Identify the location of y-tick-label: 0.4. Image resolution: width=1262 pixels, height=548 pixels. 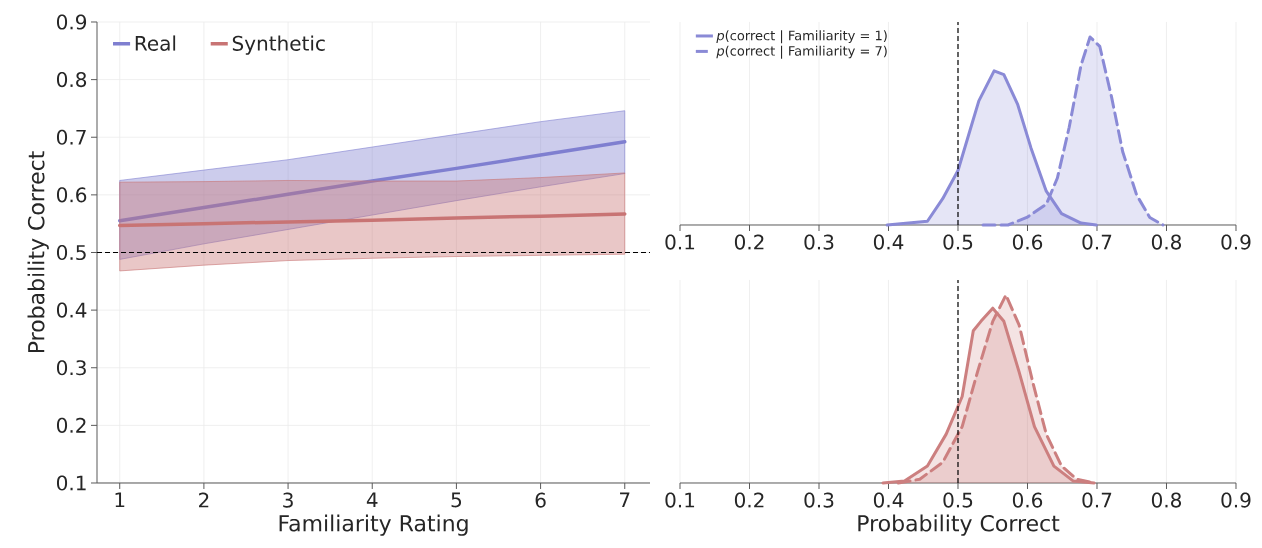
(71, 310).